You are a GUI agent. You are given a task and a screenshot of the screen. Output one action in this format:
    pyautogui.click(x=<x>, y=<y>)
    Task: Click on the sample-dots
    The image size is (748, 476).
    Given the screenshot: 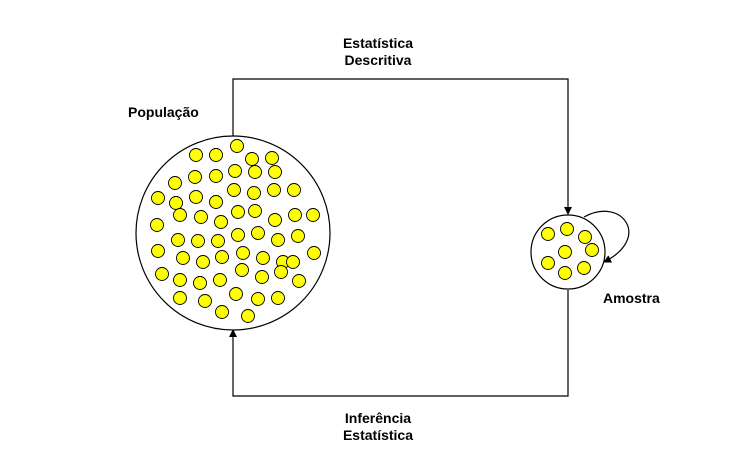 What is the action you would take?
    pyautogui.click(x=570, y=251)
    